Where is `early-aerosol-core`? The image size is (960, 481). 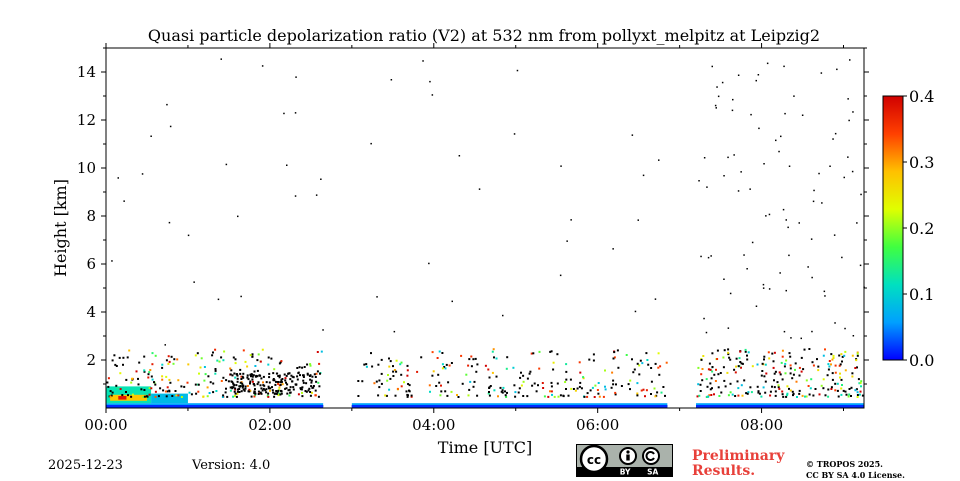
early-aerosol-core is located at coordinates (128, 397).